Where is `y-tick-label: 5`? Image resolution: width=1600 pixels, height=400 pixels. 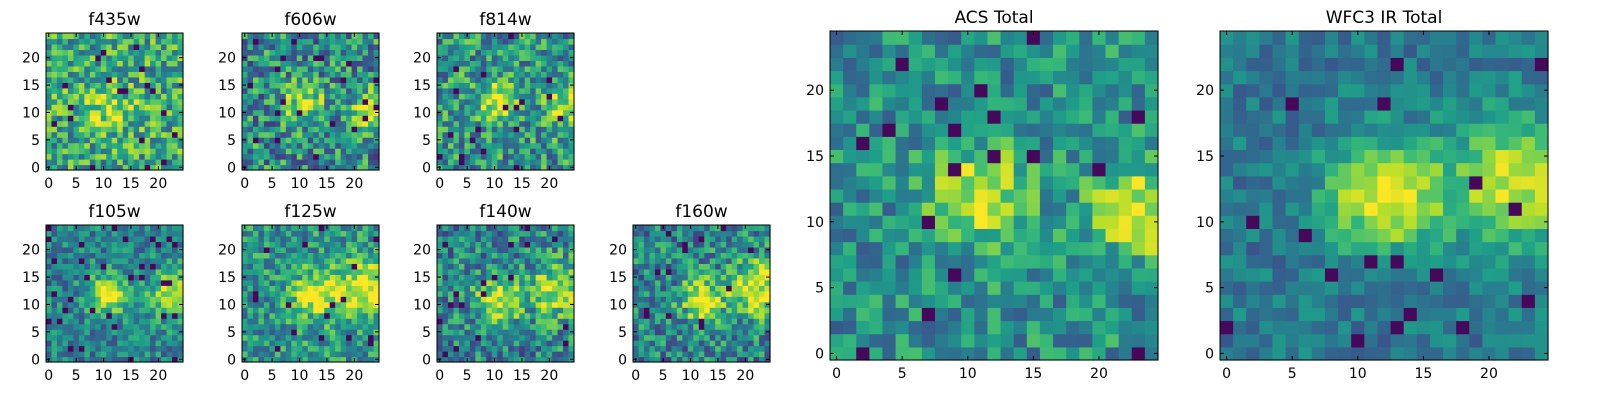 y-tick-label: 5 is located at coordinates (231, 141).